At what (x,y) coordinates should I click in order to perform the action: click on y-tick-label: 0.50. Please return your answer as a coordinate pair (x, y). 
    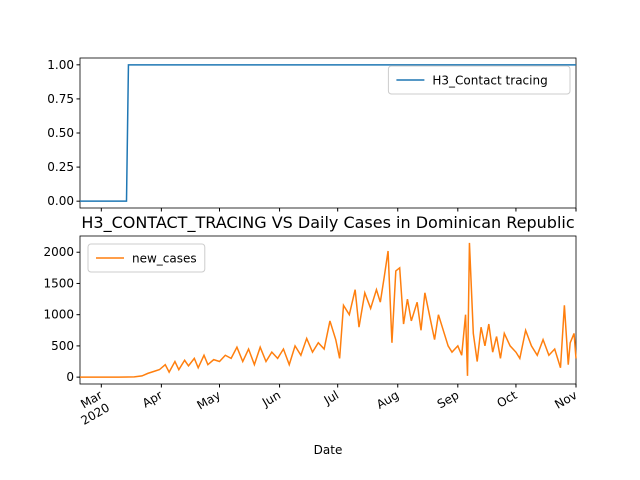
    Looking at the image, I should click on (60, 133).